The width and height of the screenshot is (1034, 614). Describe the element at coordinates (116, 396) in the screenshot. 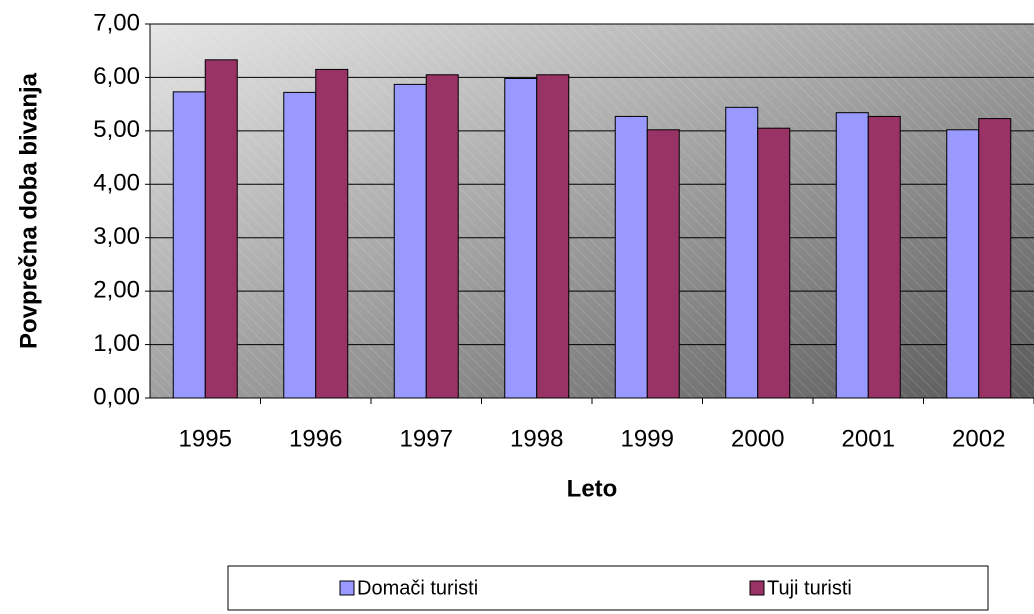

I see `y-tick-label: 0,00` at that location.